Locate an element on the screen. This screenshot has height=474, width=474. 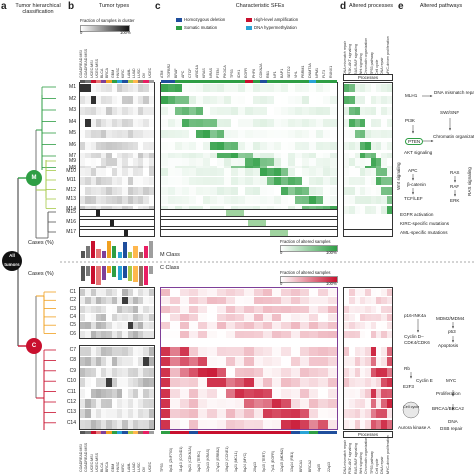
sfe-label-c: 3q26 (TERC) is located at coordinates (199, 461).